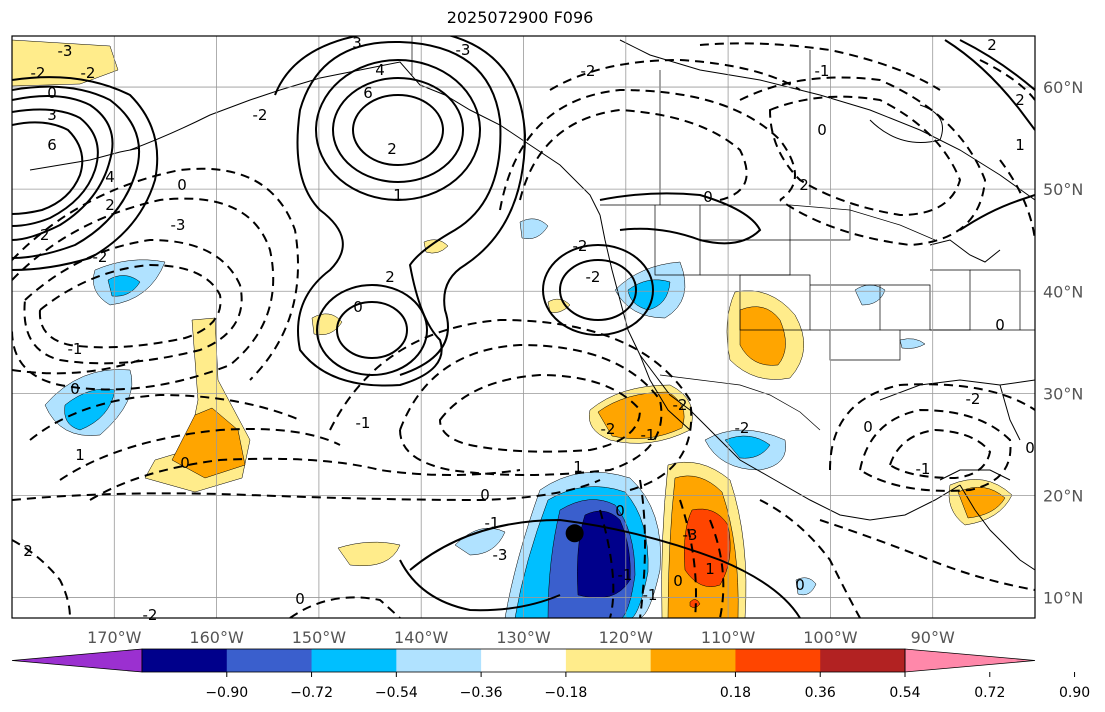  Describe the element at coordinates (574, 533) in the screenshot. I see `storm-center-marker` at that location.